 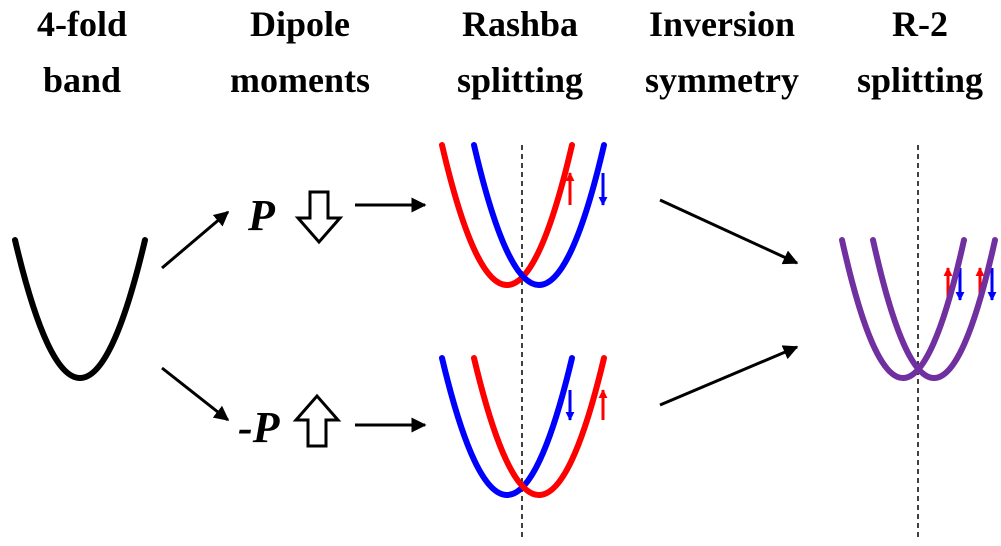 What do you see at coordinates (80, 309) in the screenshot?
I see `band` at bounding box center [80, 309].